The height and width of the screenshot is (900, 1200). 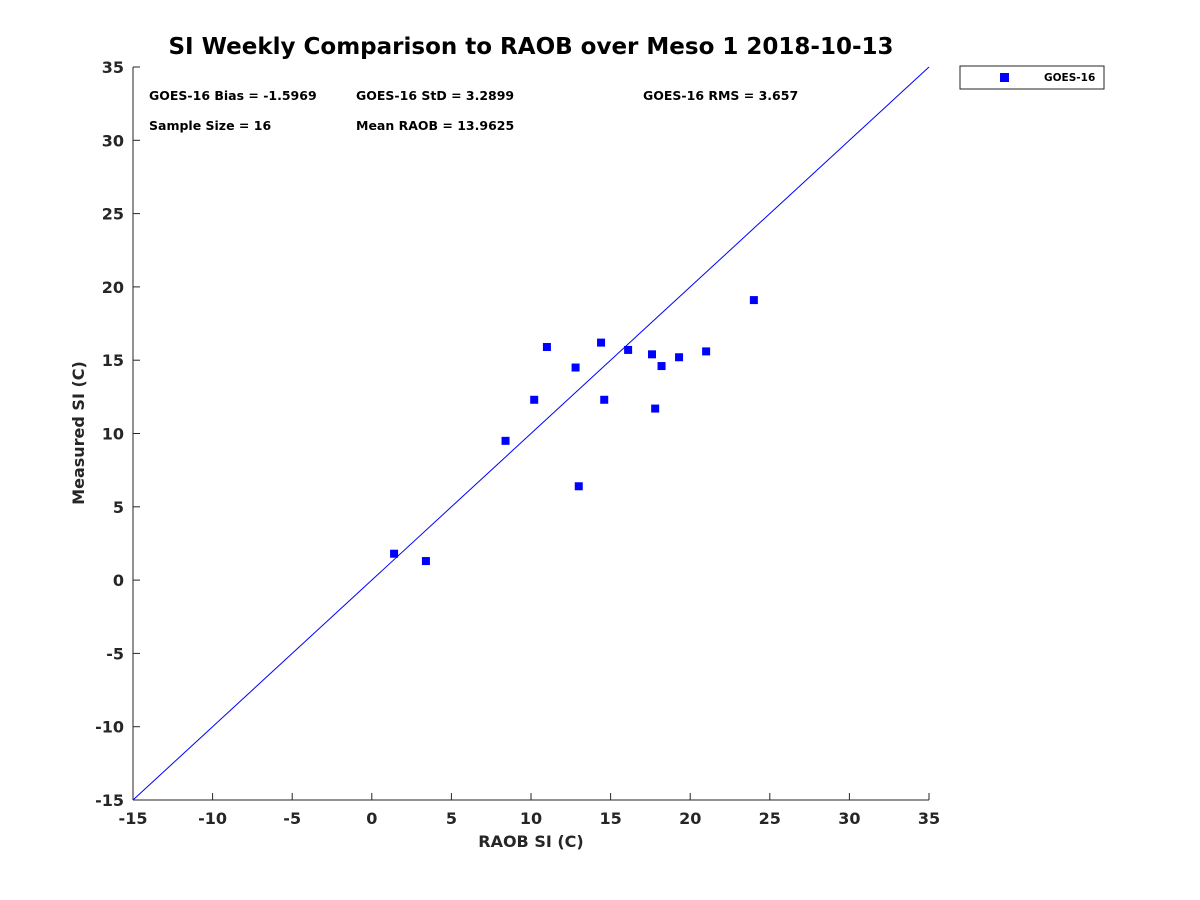 What do you see at coordinates (435, 95) in the screenshot?
I see `stat-std: GOES-16 StD = 3.2899` at bounding box center [435, 95].